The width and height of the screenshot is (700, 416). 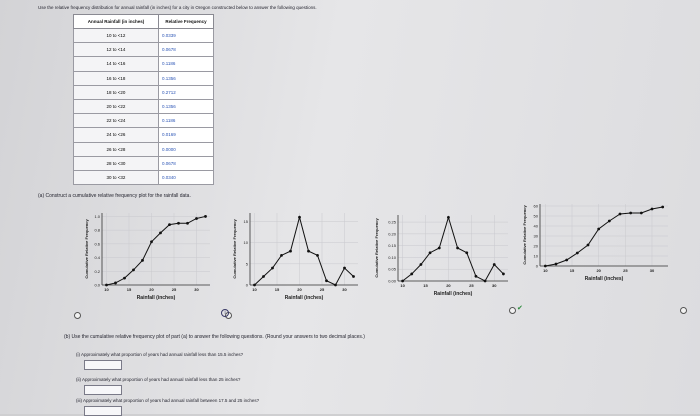 What do you see at coordinates (186, 21) in the screenshot?
I see `table-header-relfreq: Relative Frequency` at bounding box center [186, 21].